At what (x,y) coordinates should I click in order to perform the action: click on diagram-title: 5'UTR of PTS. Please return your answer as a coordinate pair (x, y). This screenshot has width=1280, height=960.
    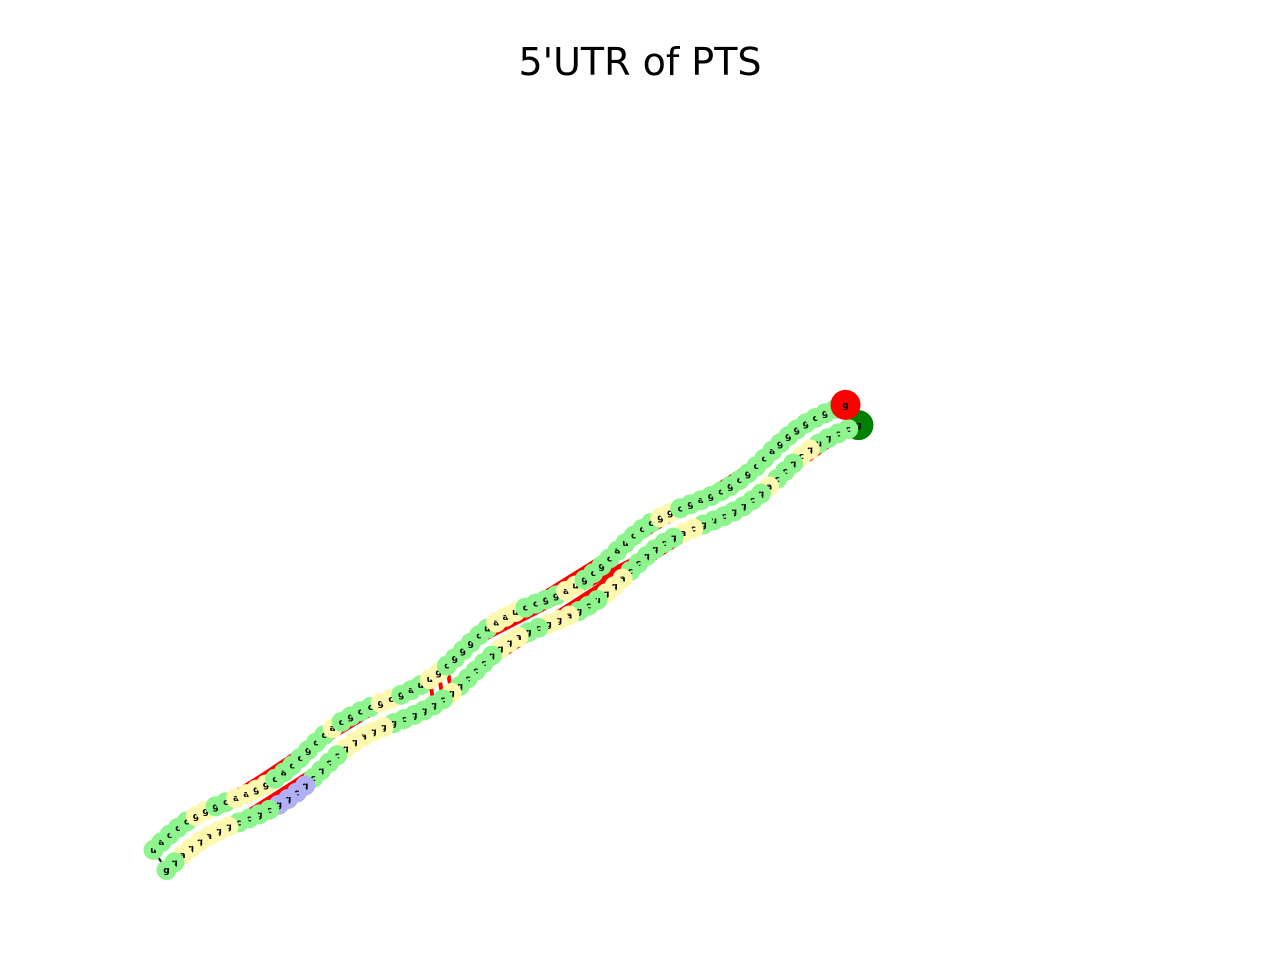
    Looking at the image, I should click on (640, 62).